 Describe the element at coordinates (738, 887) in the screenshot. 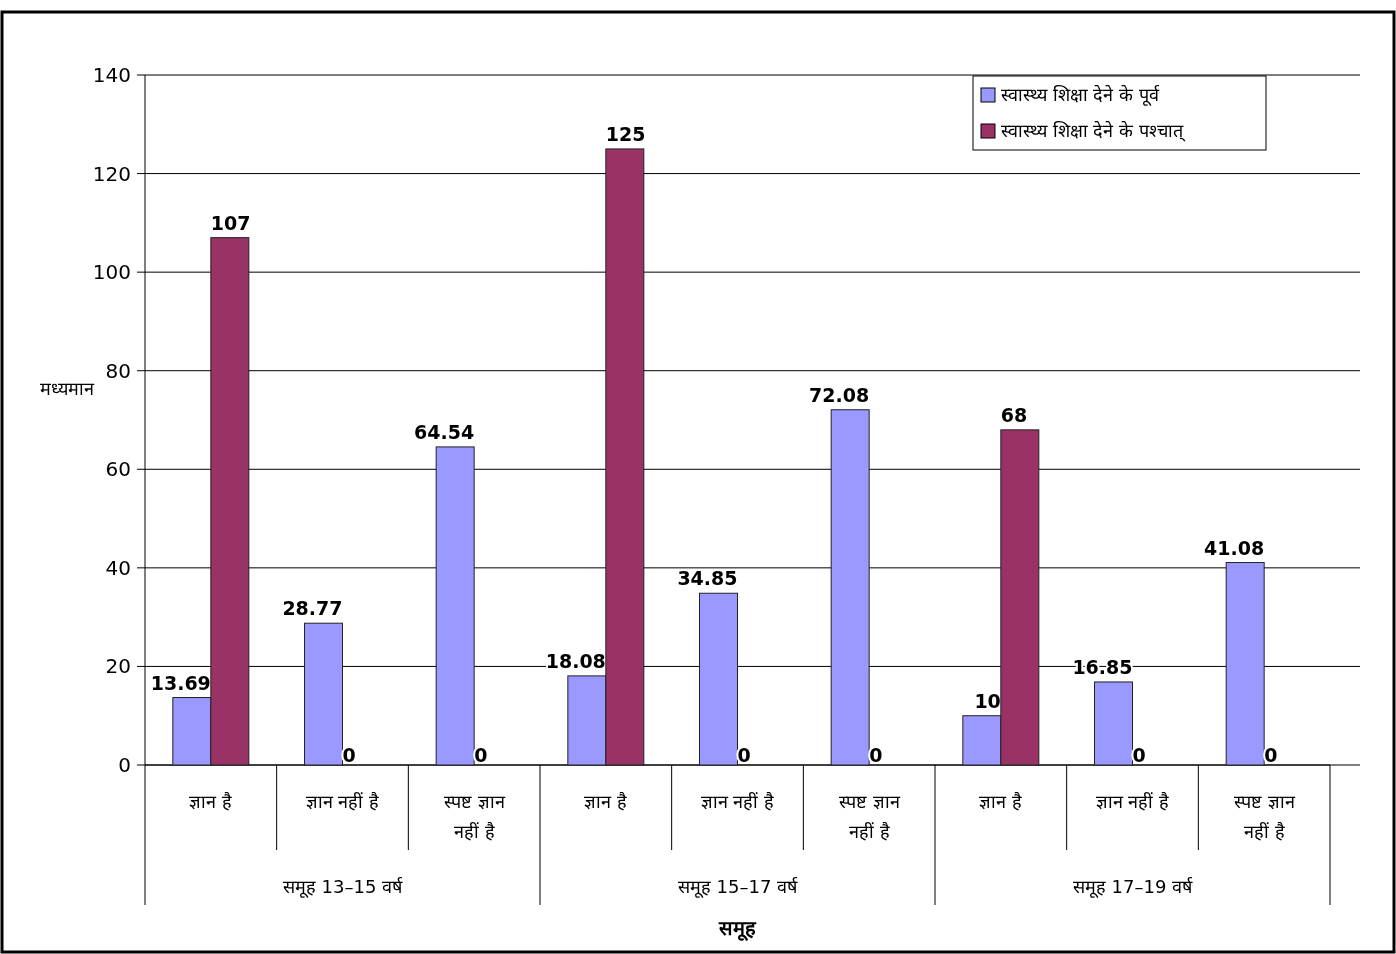

I see `text: समूह 15–17 वर्ष` at that location.